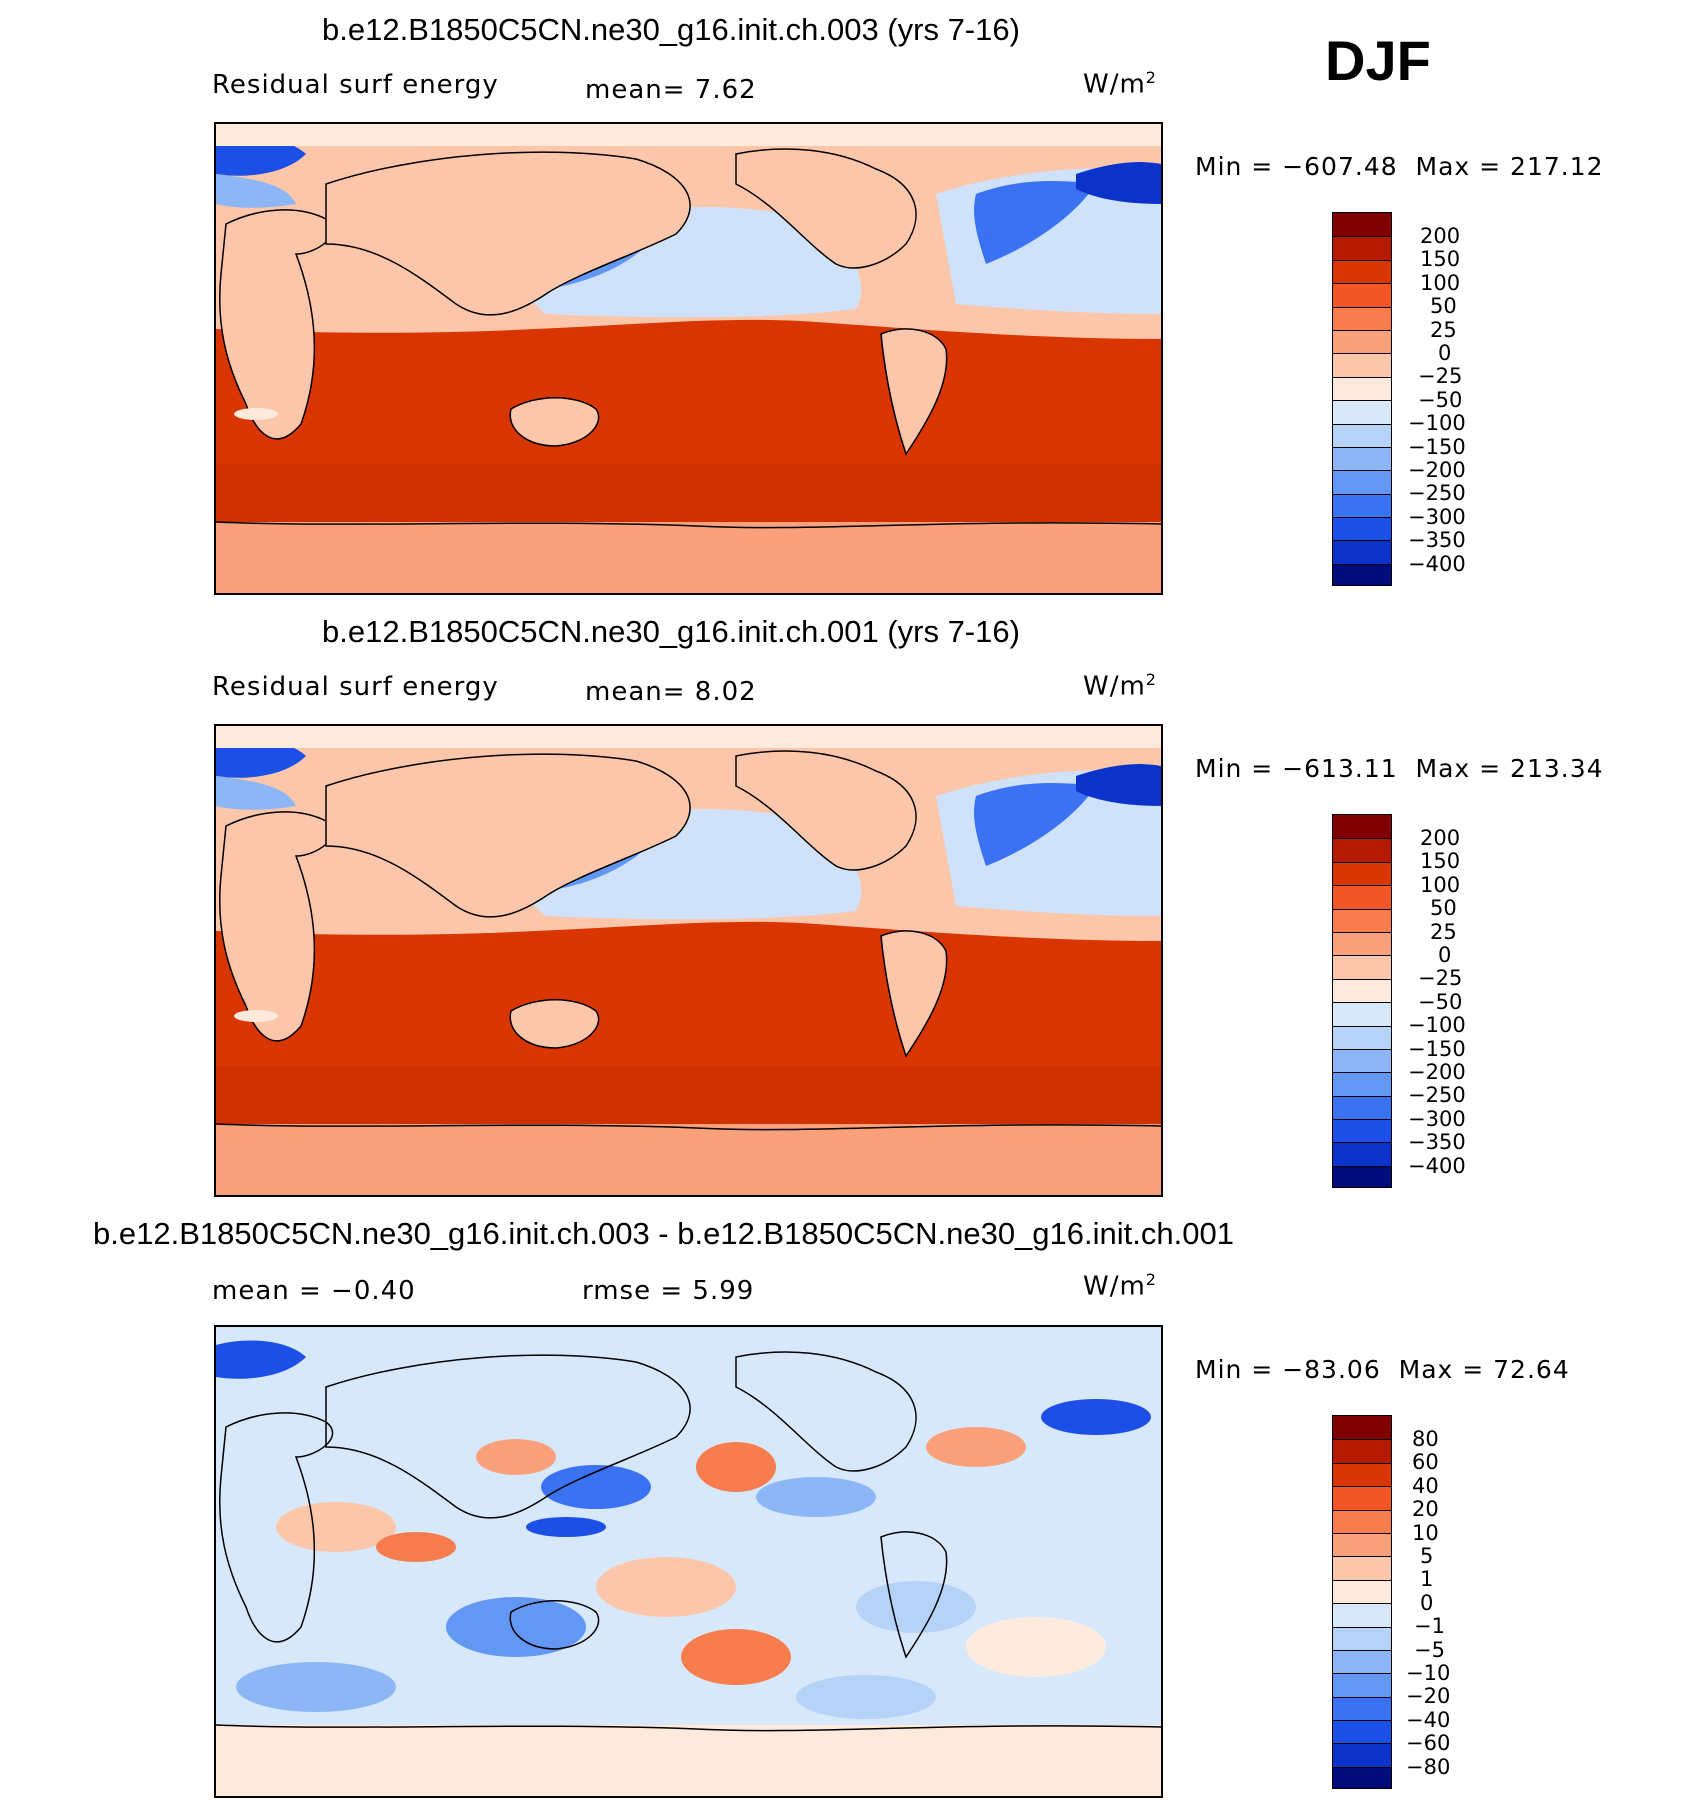 This screenshot has width=1702, height=1808. I want to click on cb3-tick: 0, so click(1427, 1602).